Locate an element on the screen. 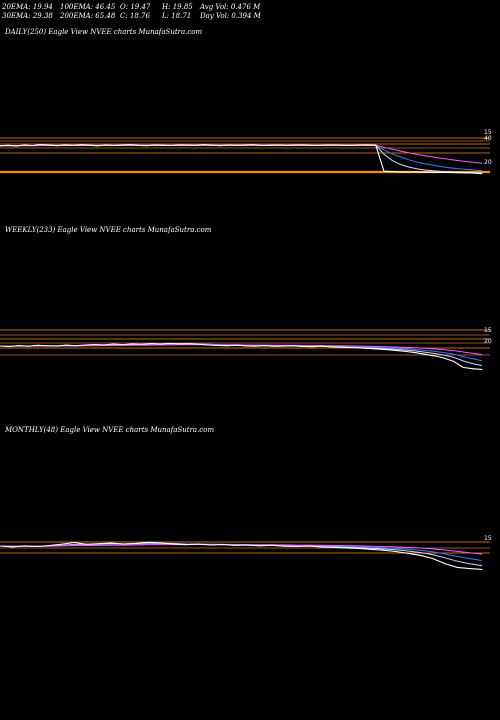  close-stat: C: 18.76 is located at coordinates (135, 16).